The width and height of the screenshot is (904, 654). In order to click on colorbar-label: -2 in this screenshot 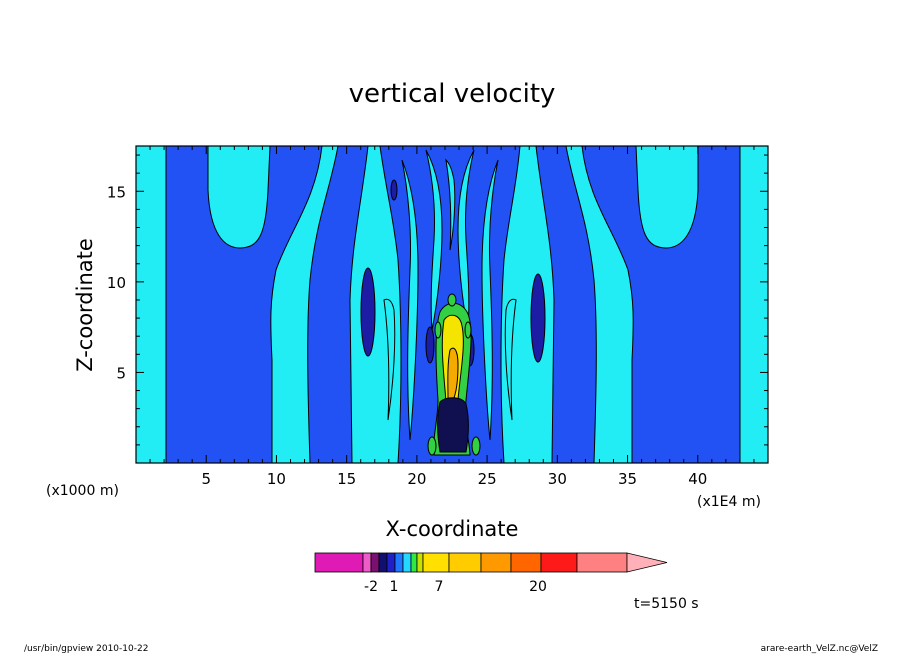, I will do `click(371, 587)`.